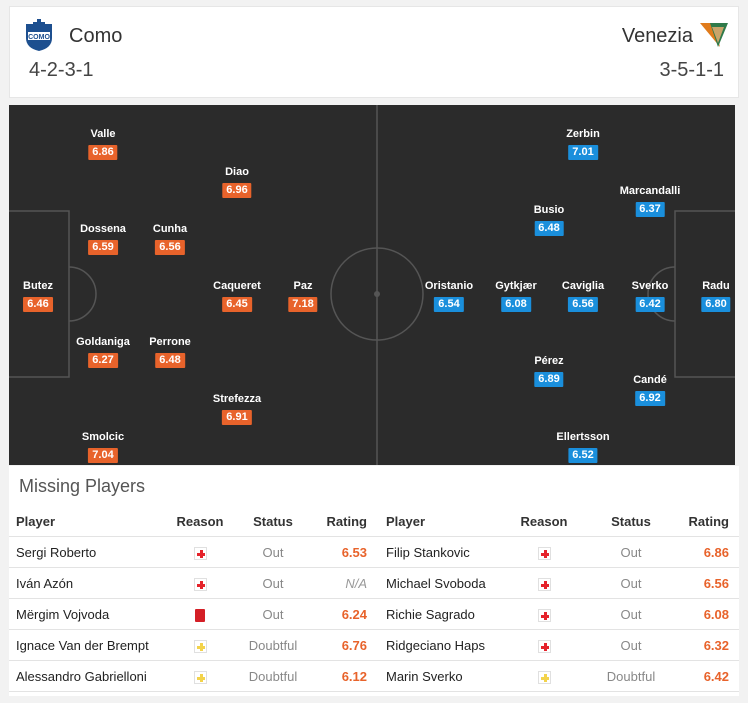  What do you see at coordinates (583, 134) in the screenshot?
I see `player-name: Zerbin` at bounding box center [583, 134].